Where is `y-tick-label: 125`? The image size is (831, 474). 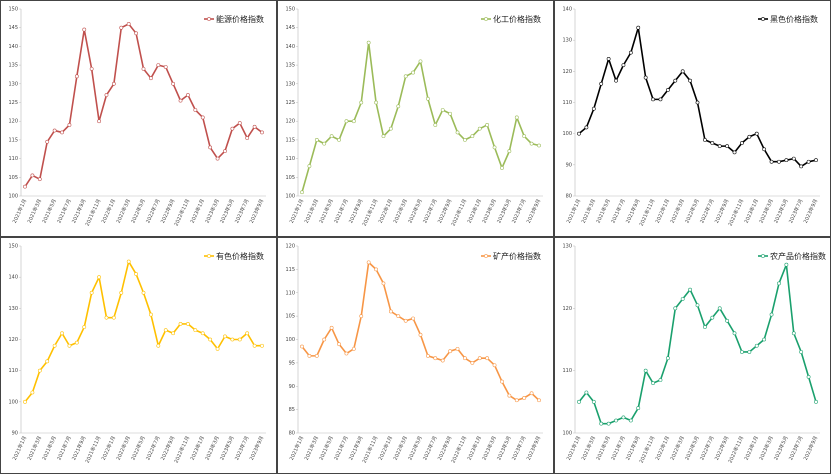 y-tick-label: 125 is located at coordinates (290, 103).